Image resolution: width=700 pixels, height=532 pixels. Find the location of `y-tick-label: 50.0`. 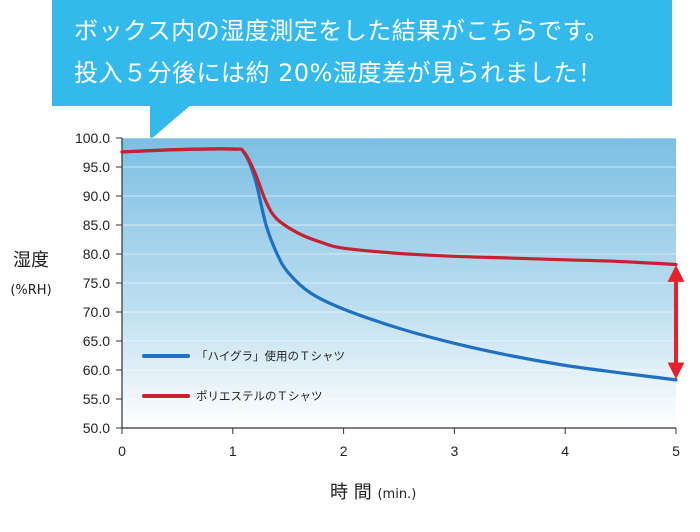

y-tick-label: 50.0 is located at coordinates (96, 428).